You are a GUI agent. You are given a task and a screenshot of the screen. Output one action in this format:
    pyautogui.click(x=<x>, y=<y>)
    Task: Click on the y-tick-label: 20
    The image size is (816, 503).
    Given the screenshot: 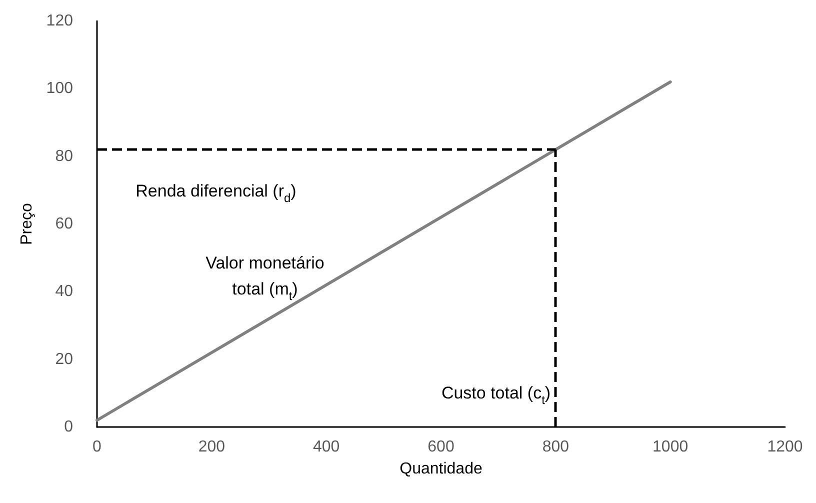 What is the action you would take?
    pyautogui.click(x=64, y=359)
    